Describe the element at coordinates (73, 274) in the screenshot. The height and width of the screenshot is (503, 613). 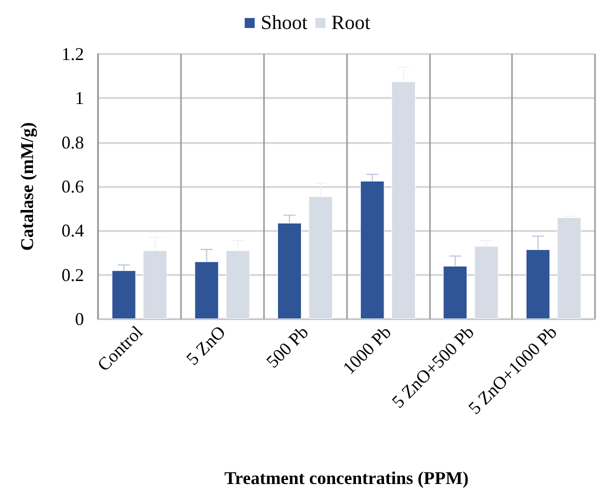
I see `y-tick-label: 0.2` at that location.